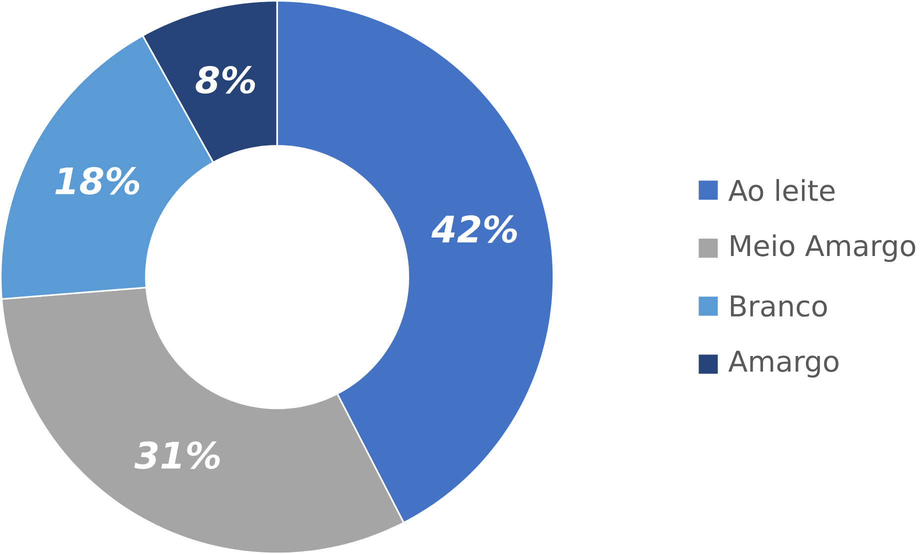 Image resolution: width=922 pixels, height=554 pixels. What do you see at coordinates (781, 190) in the screenshot?
I see `legend-label: Ao leite` at bounding box center [781, 190].